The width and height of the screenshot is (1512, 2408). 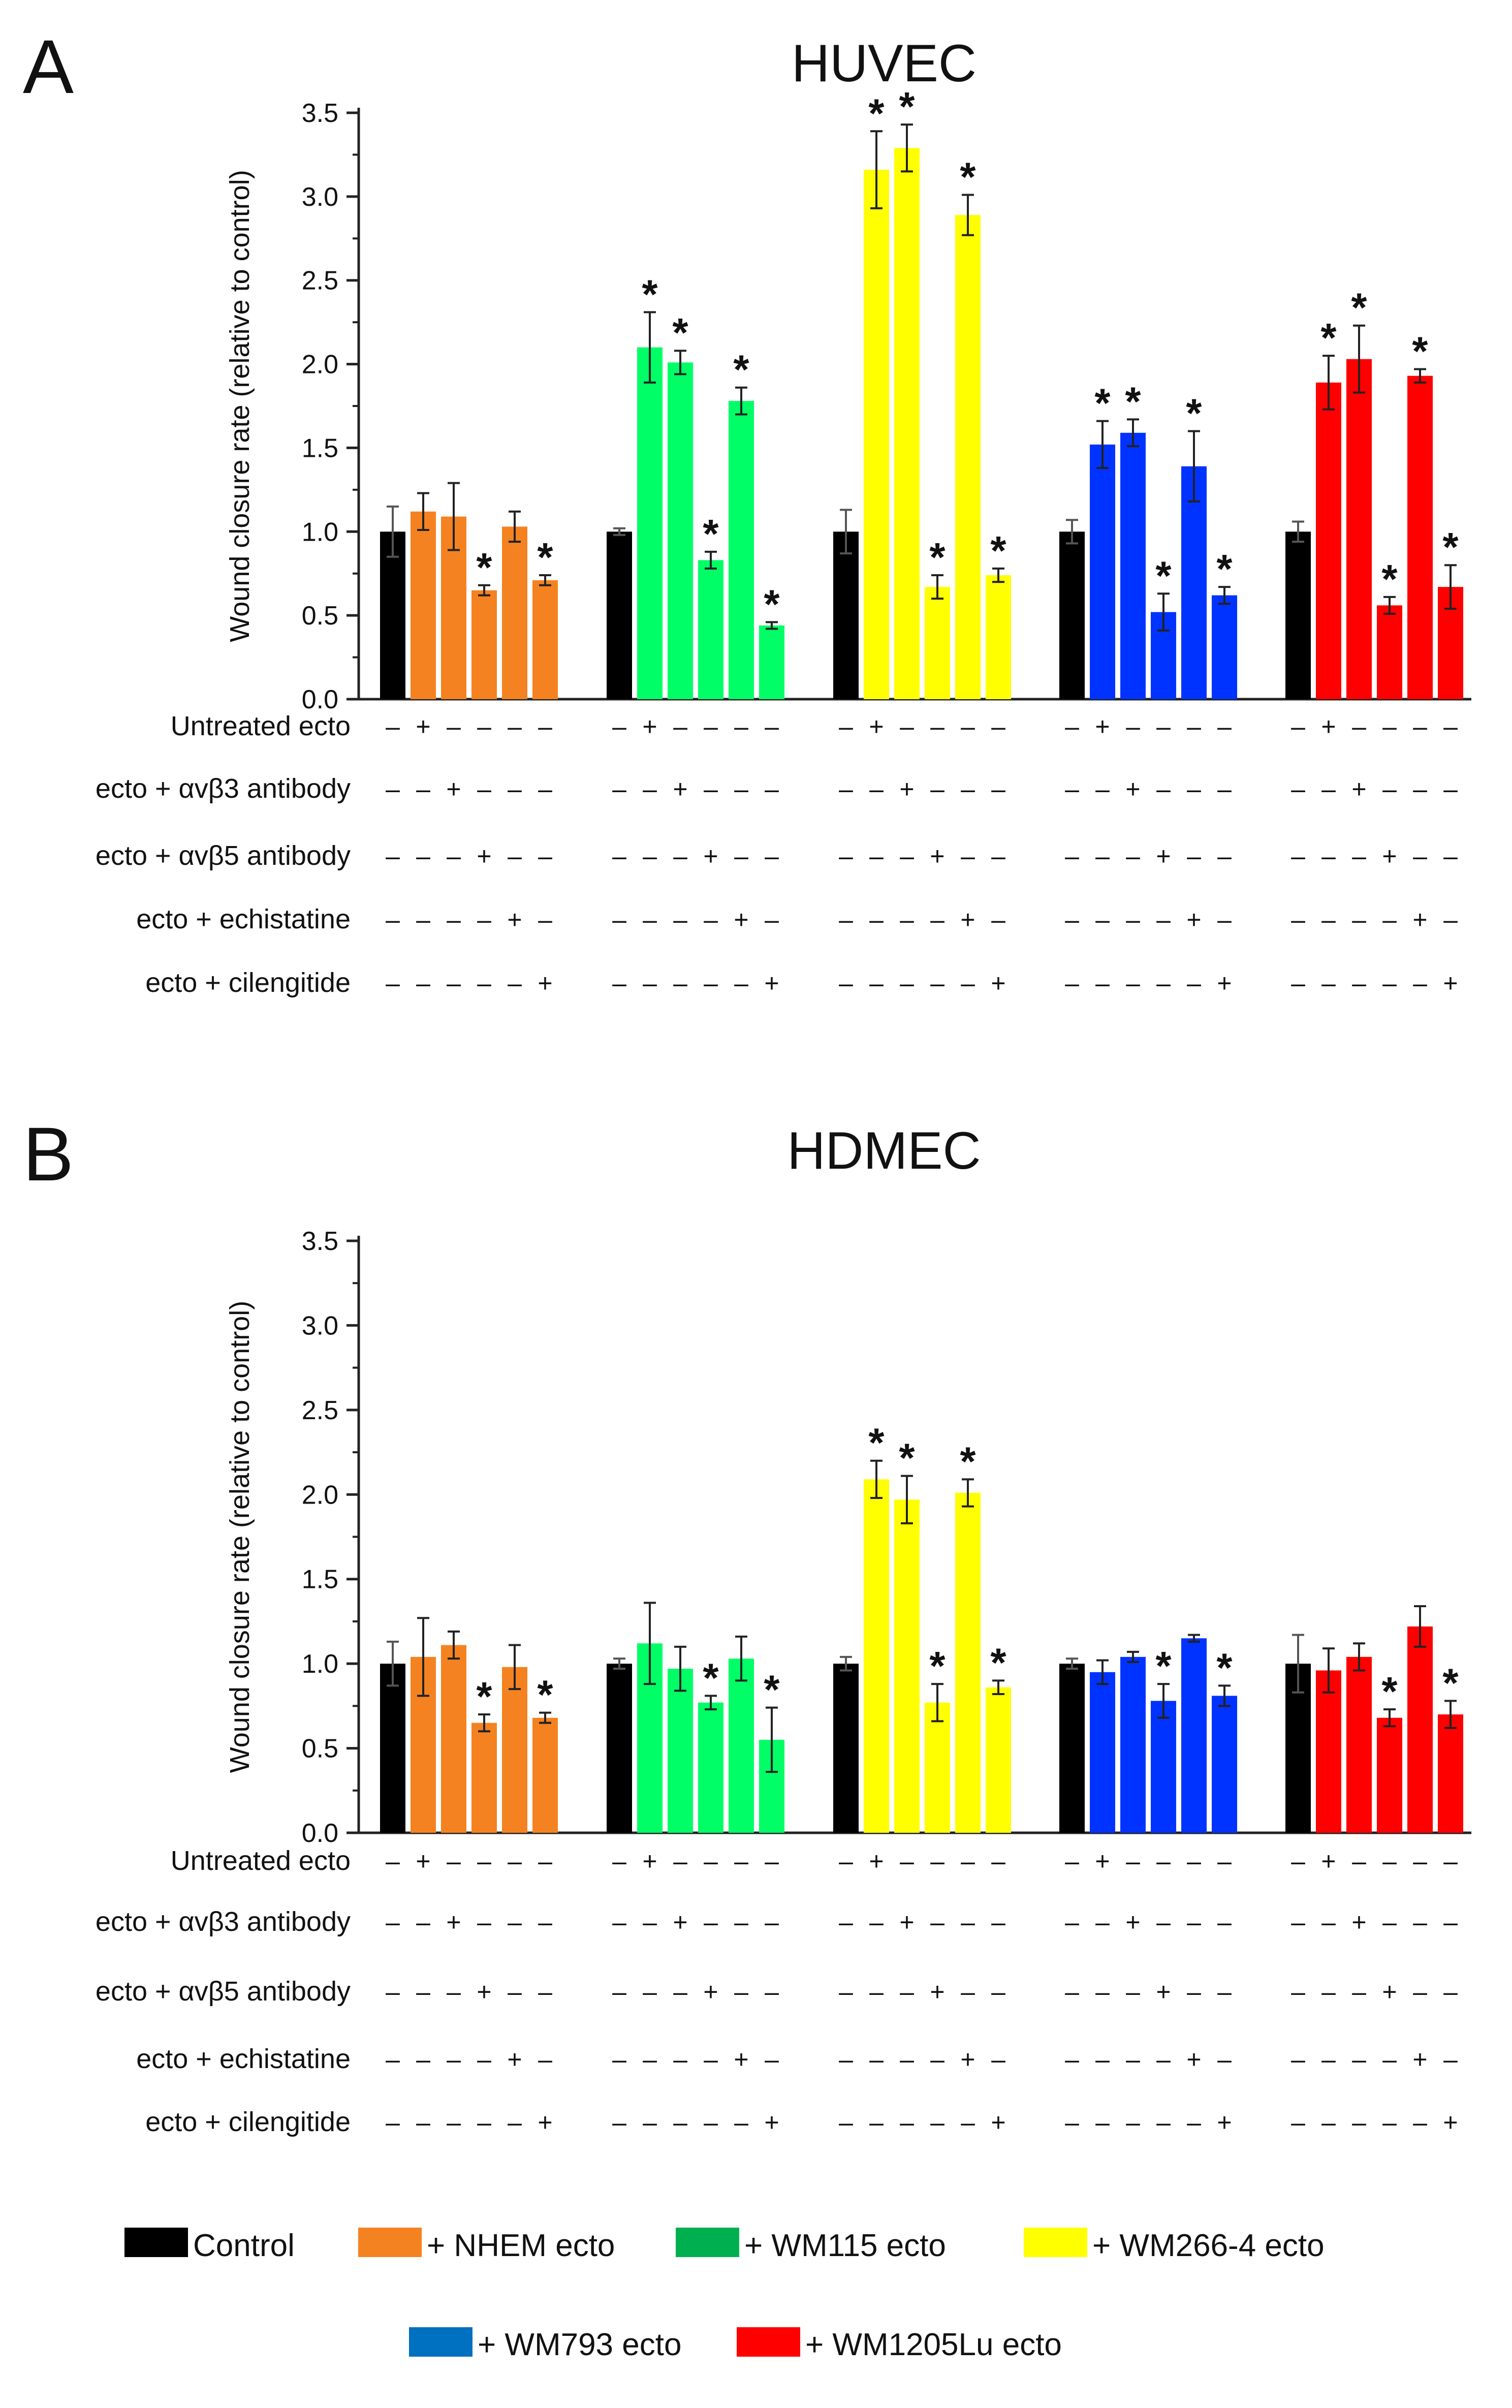 I want to click on y-tick-label: 3.0, so click(x=320, y=197).